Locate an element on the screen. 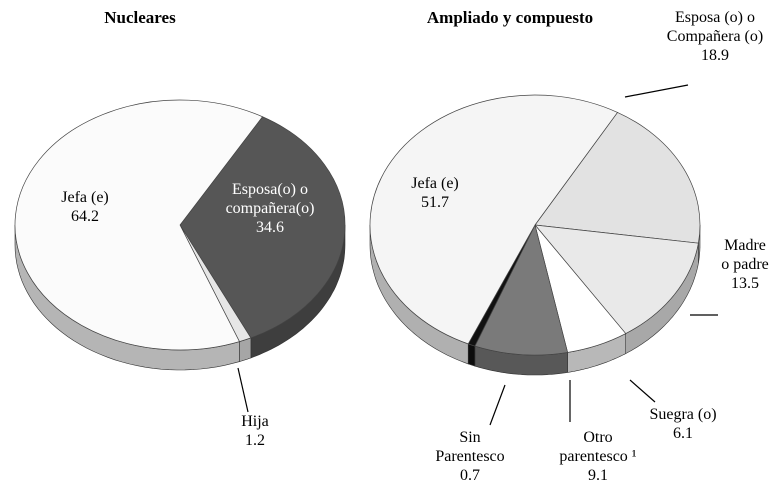 This screenshot has height=493, width=772. slice-label: Esposa (o) o Compañera (o) is located at coordinates (715, 27).